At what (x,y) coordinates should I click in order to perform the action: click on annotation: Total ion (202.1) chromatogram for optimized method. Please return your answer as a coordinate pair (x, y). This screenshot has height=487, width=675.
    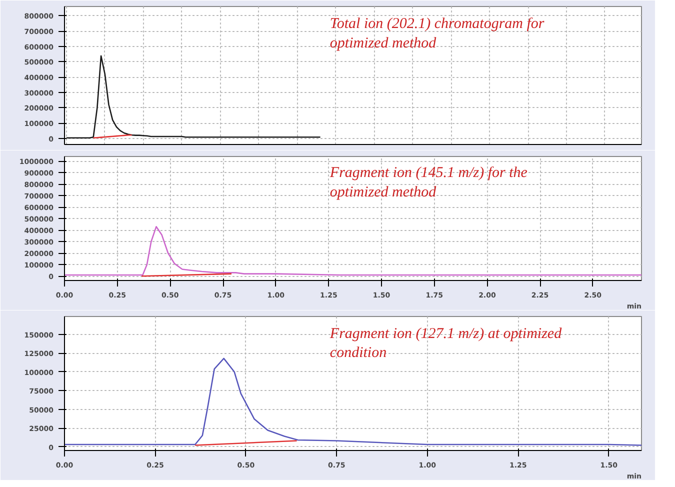
    Looking at the image, I should click on (437, 34).